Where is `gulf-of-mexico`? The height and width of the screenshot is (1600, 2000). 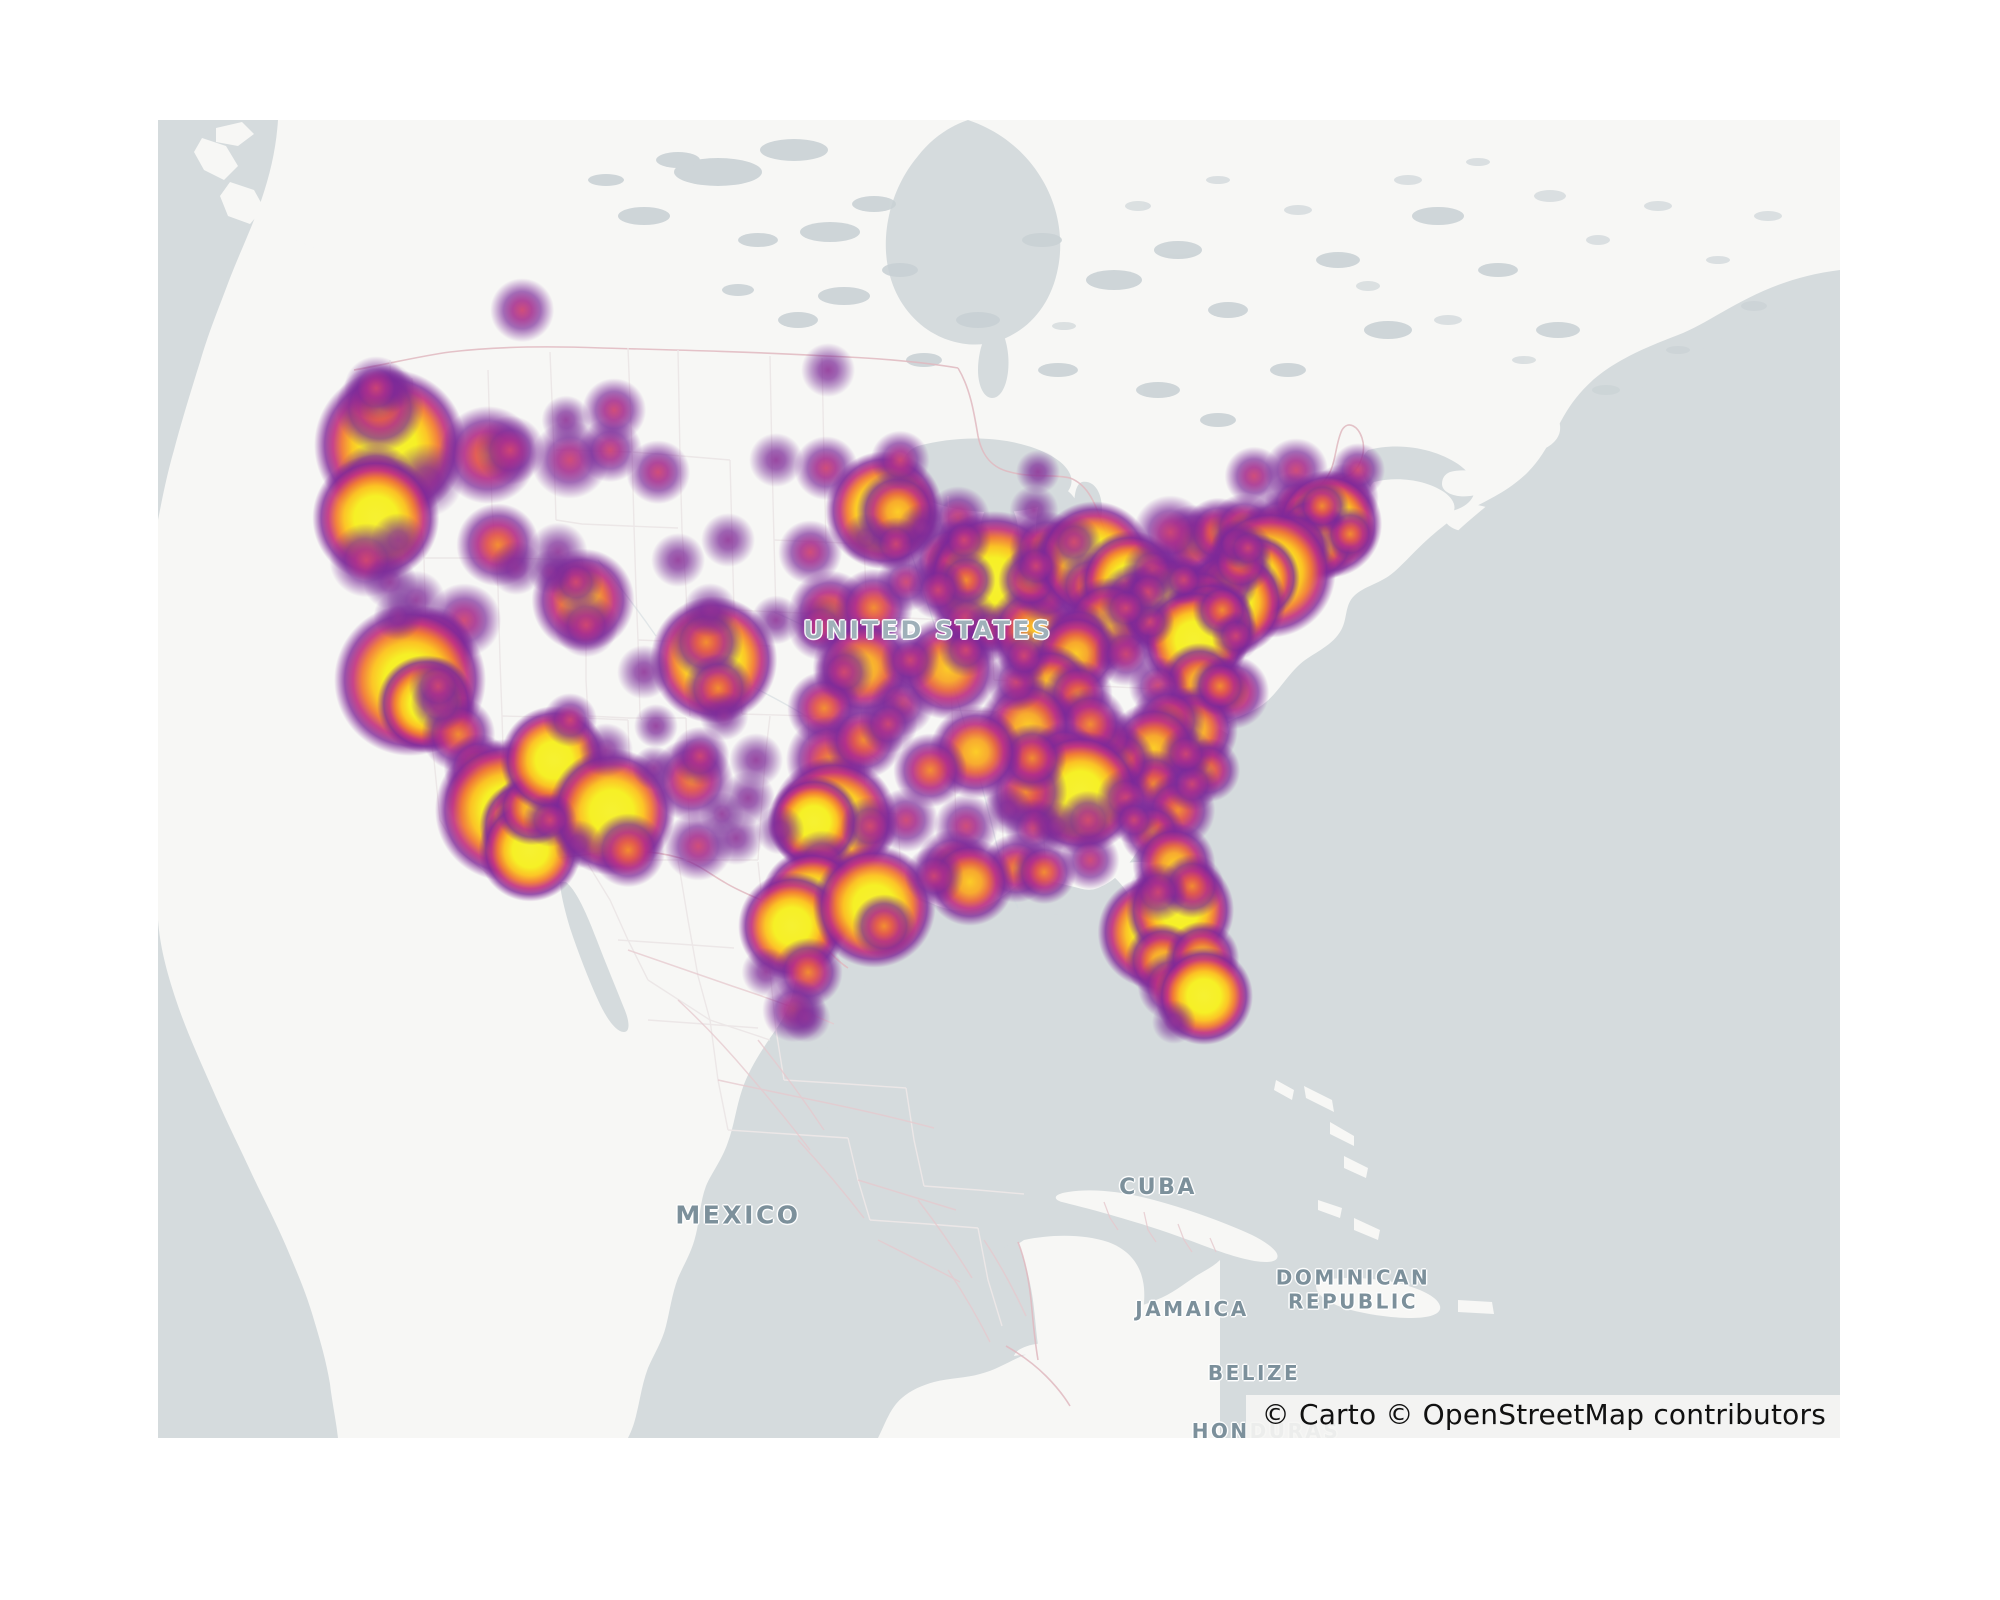
gulf-of-mexico is located at coordinates (965, 1092).